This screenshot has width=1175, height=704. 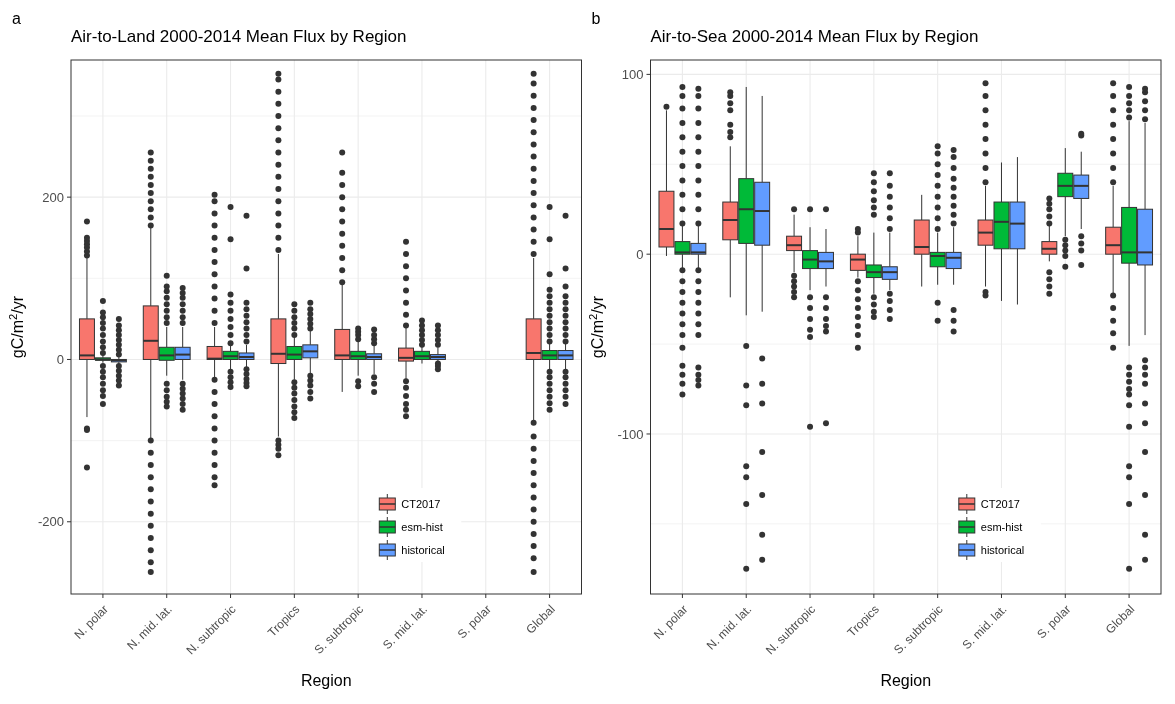 I want to click on text: b, so click(x=596, y=18).